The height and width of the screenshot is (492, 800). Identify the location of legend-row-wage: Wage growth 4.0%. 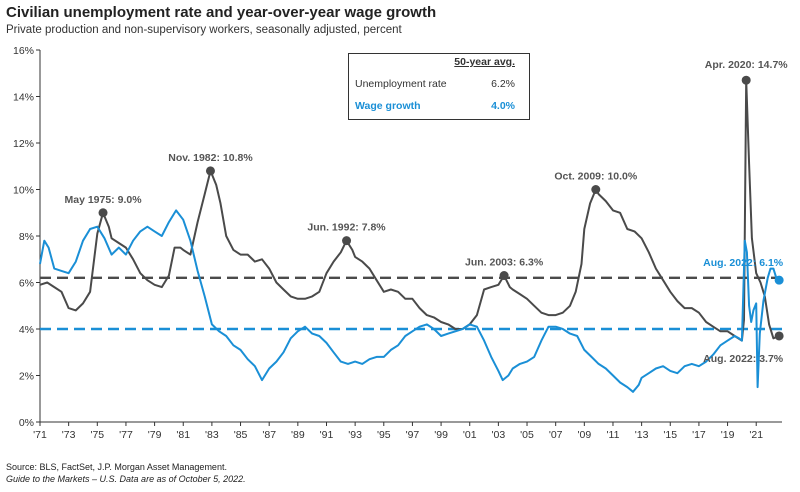
(435, 106).